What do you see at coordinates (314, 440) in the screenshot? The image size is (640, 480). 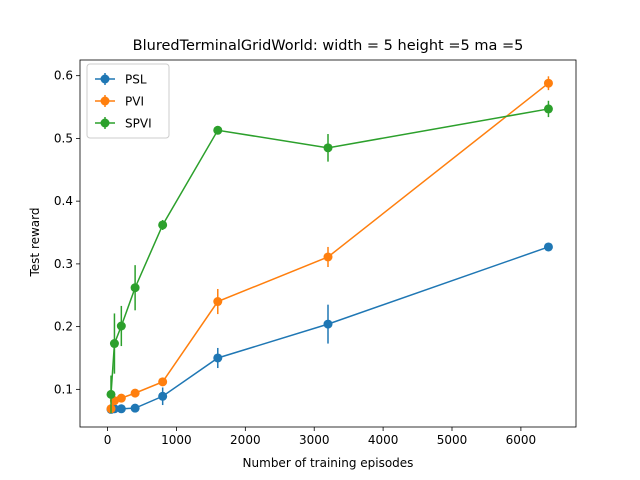 I see `x-tick-label: 3000` at bounding box center [314, 440].